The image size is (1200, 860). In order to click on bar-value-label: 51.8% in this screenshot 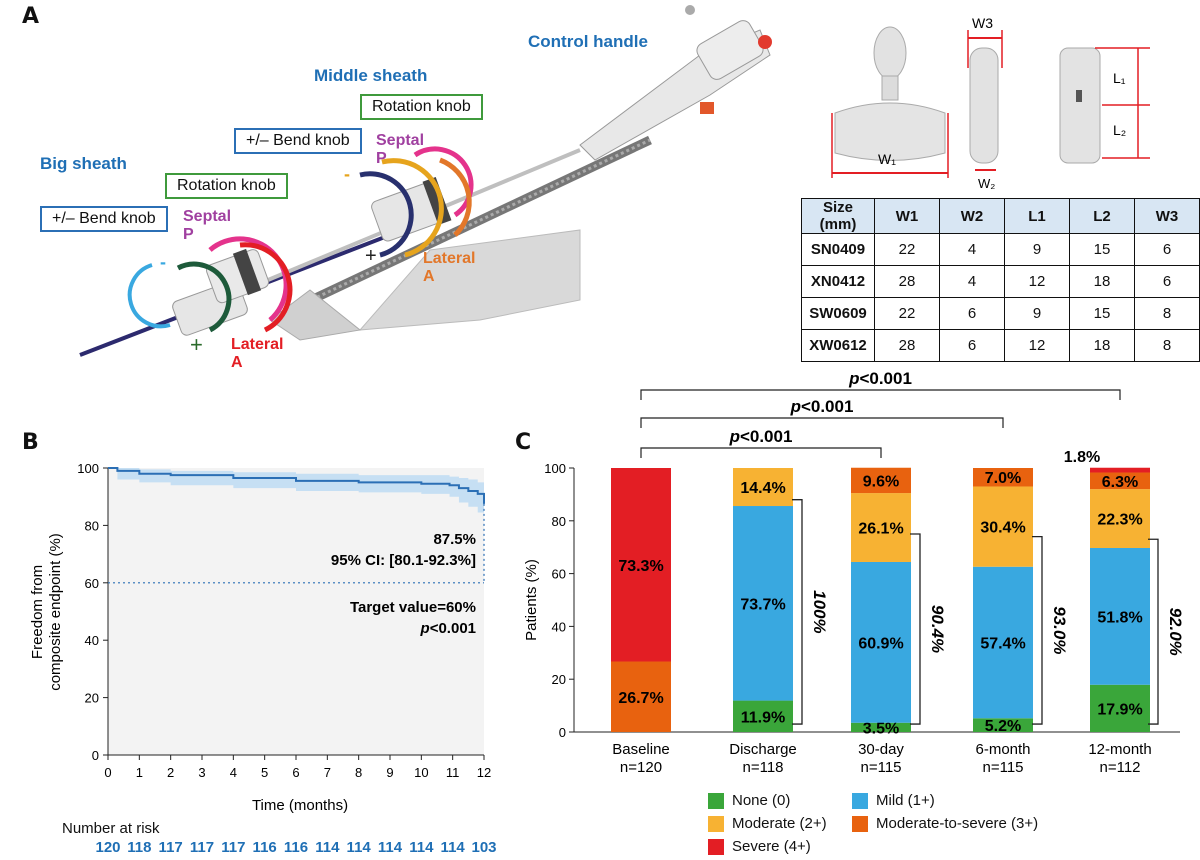, I will do `click(1119, 617)`.